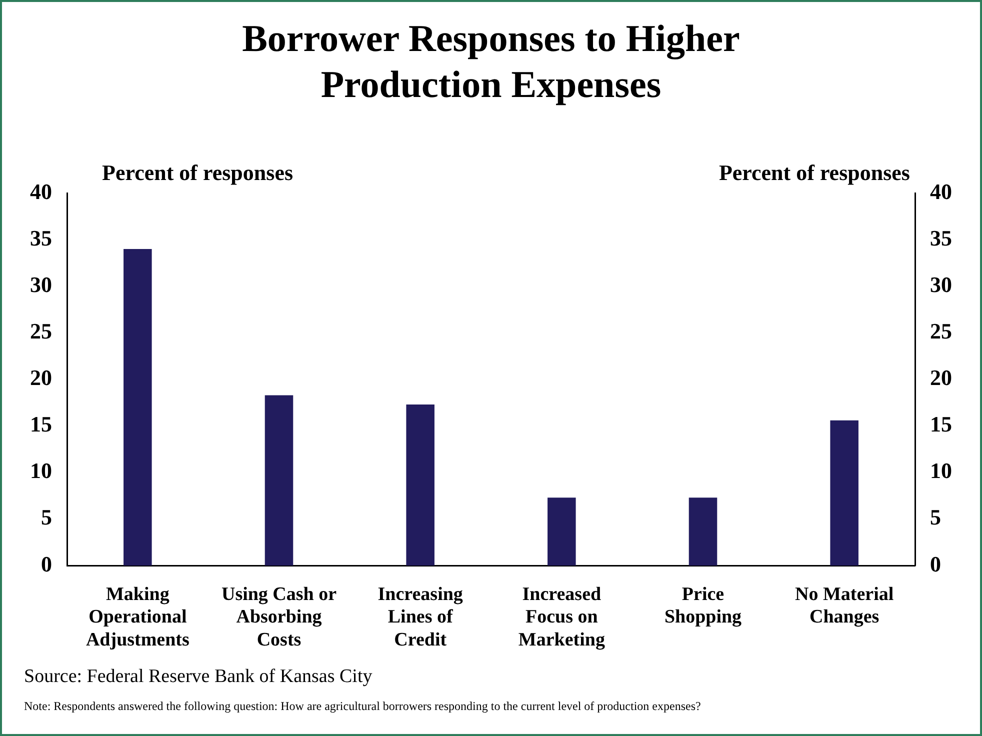  What do you see at coordinates (138, 617) in the screenshot?
I see `x-tick-label: Making Operational Adjustments` at bounding box center [138, 617].